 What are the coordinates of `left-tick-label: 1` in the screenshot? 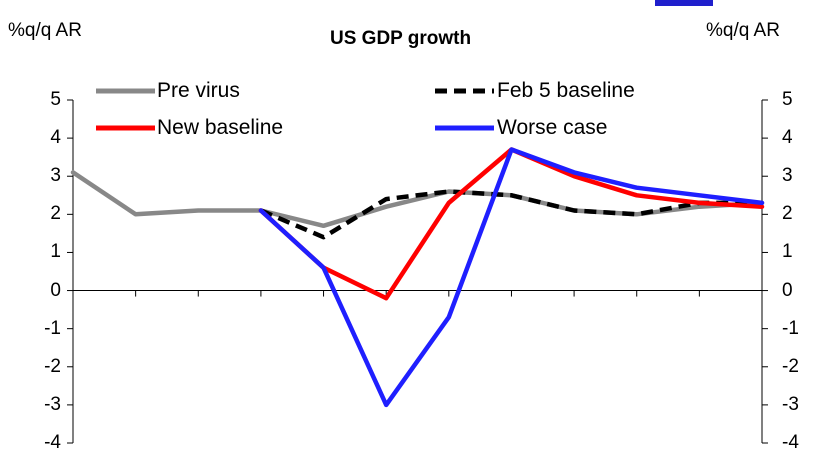 It's located at (55, 252).